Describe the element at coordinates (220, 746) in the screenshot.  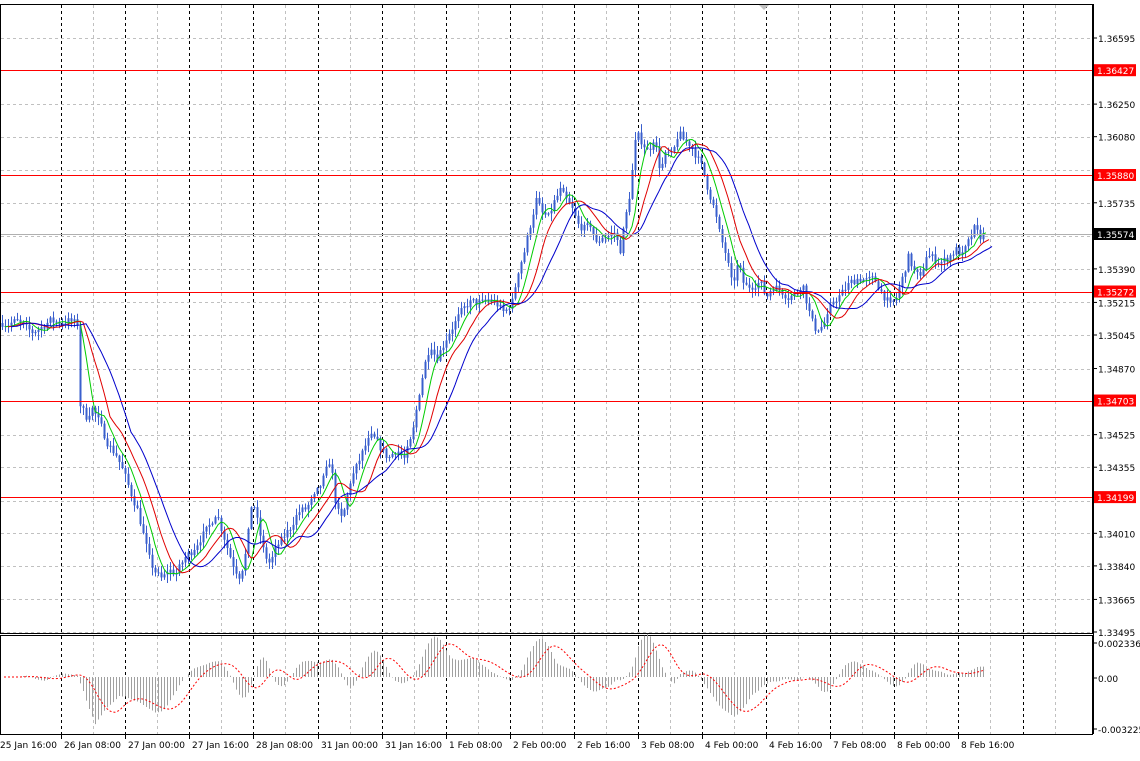
I see `time-tick-label: 27 Jan 16:00` at that location.